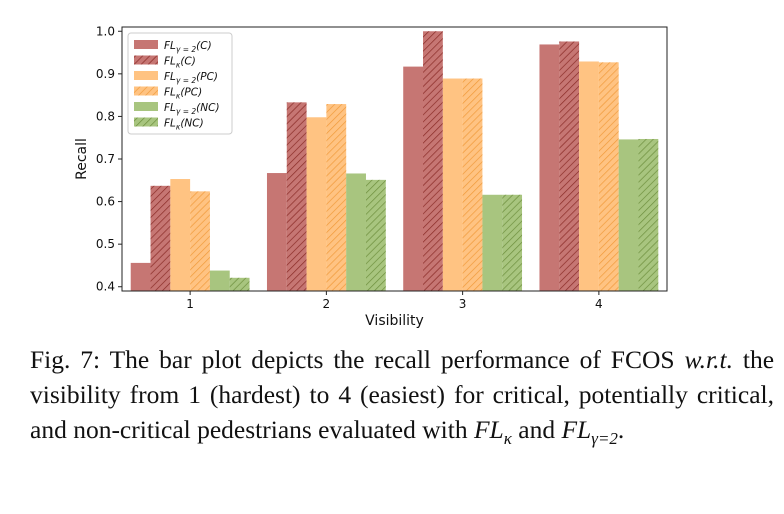 This screenshot has height=514, width=784. Describe the element at coordinates (188, 47) in the screenshot. I see `legend-label-1: FLγ = 2(C)` at that location.